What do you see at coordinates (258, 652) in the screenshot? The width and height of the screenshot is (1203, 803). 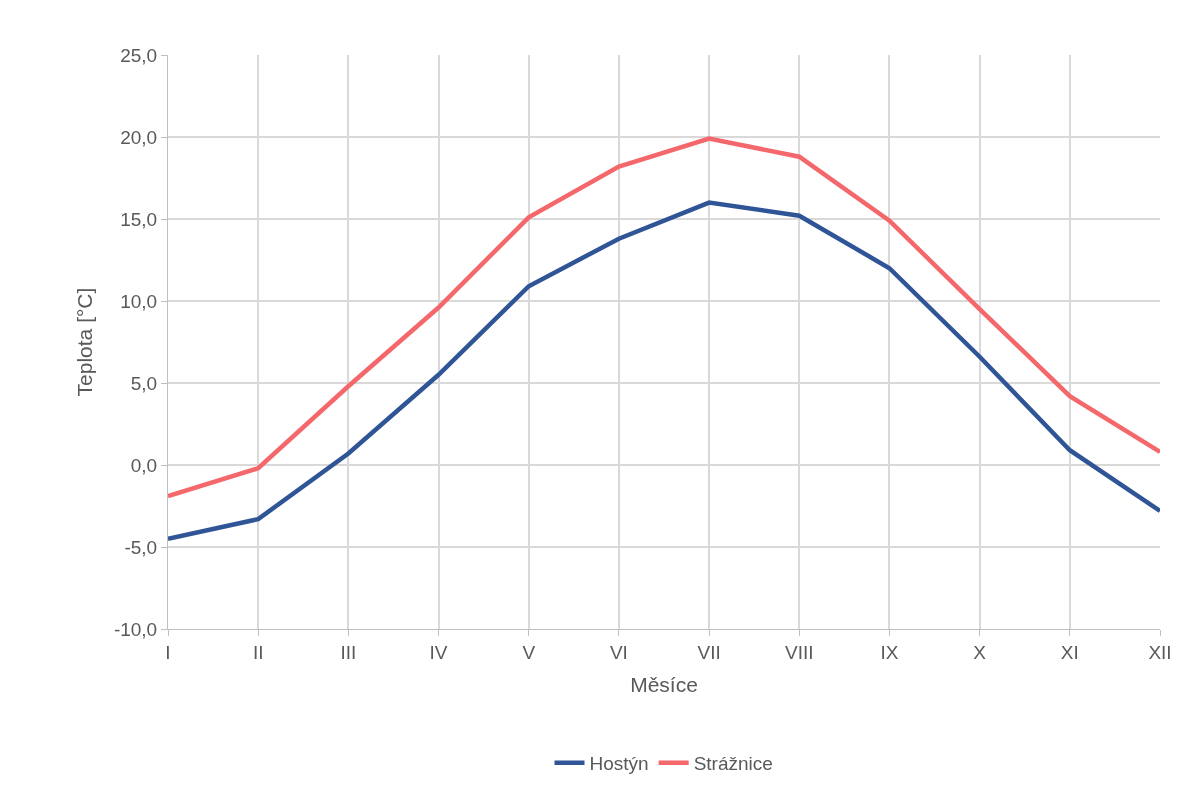 I see `x-tick-label: II` at bounding box center [258, 652].